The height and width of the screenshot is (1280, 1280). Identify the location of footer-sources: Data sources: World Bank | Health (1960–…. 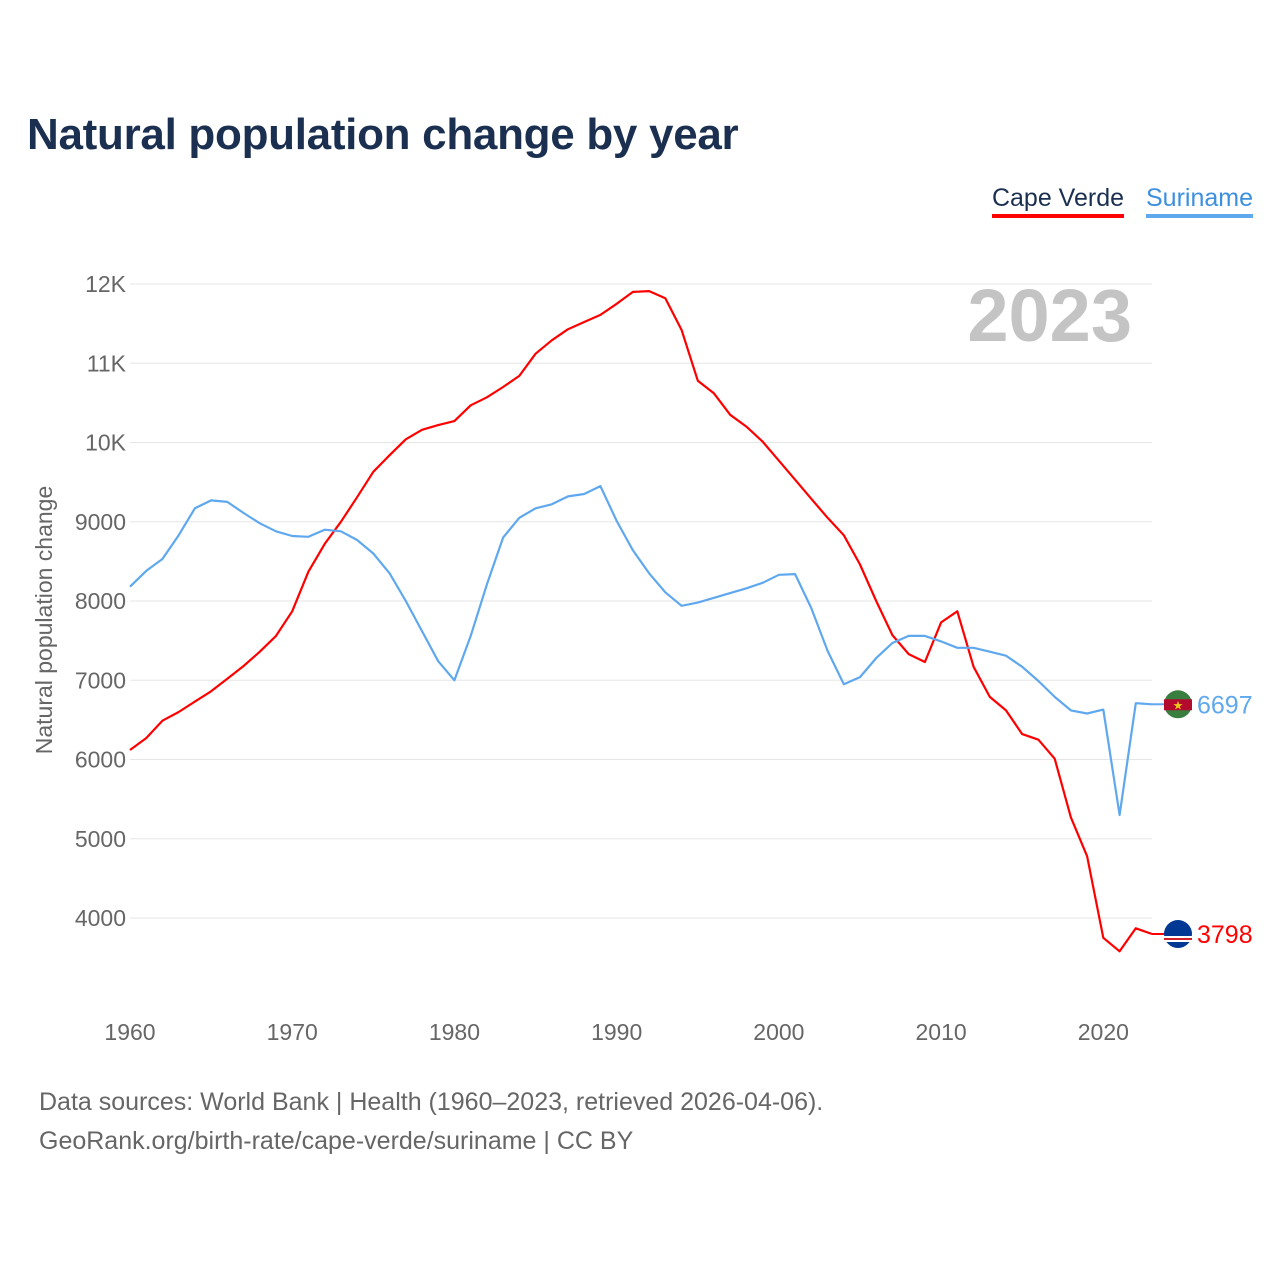
(431, 1102).